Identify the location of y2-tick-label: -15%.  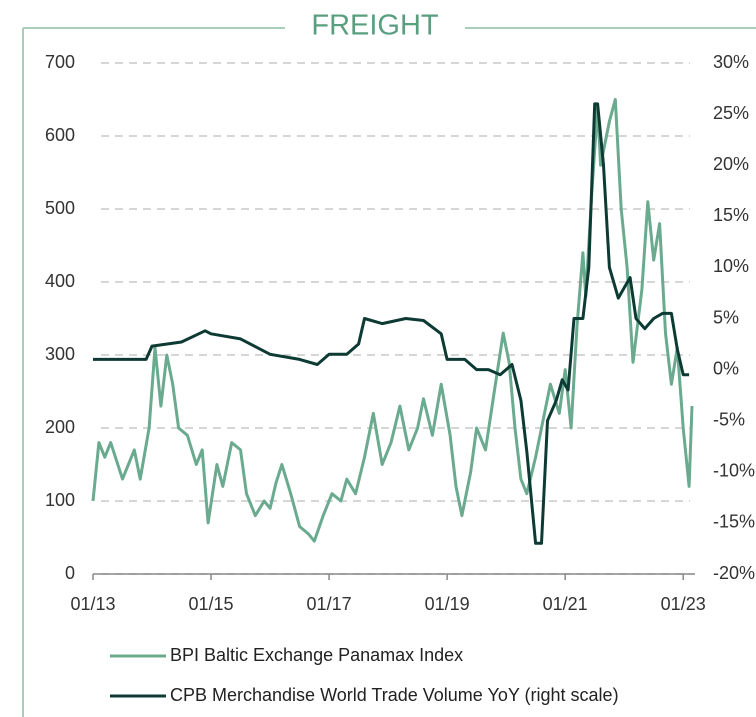
(734, 522).